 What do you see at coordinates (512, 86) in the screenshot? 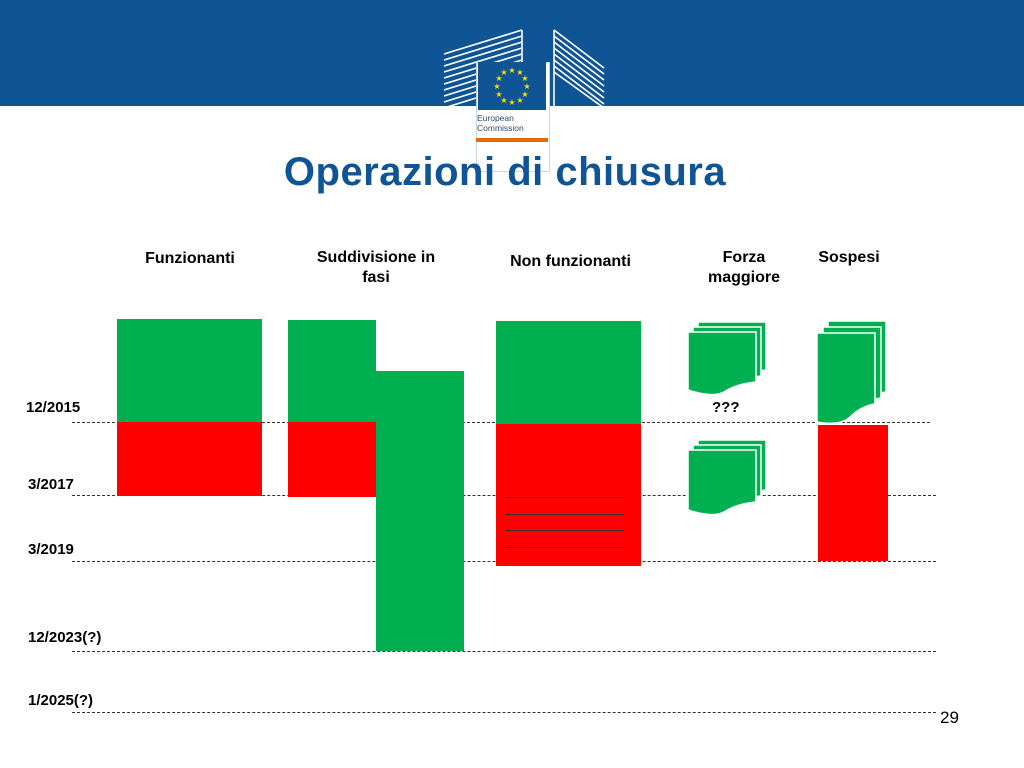
I see `eu-flag: ★ ★ ★ ★ ★ ★ ★ ★ ★ ★ ★ ★` at bounding box center [512, 86].